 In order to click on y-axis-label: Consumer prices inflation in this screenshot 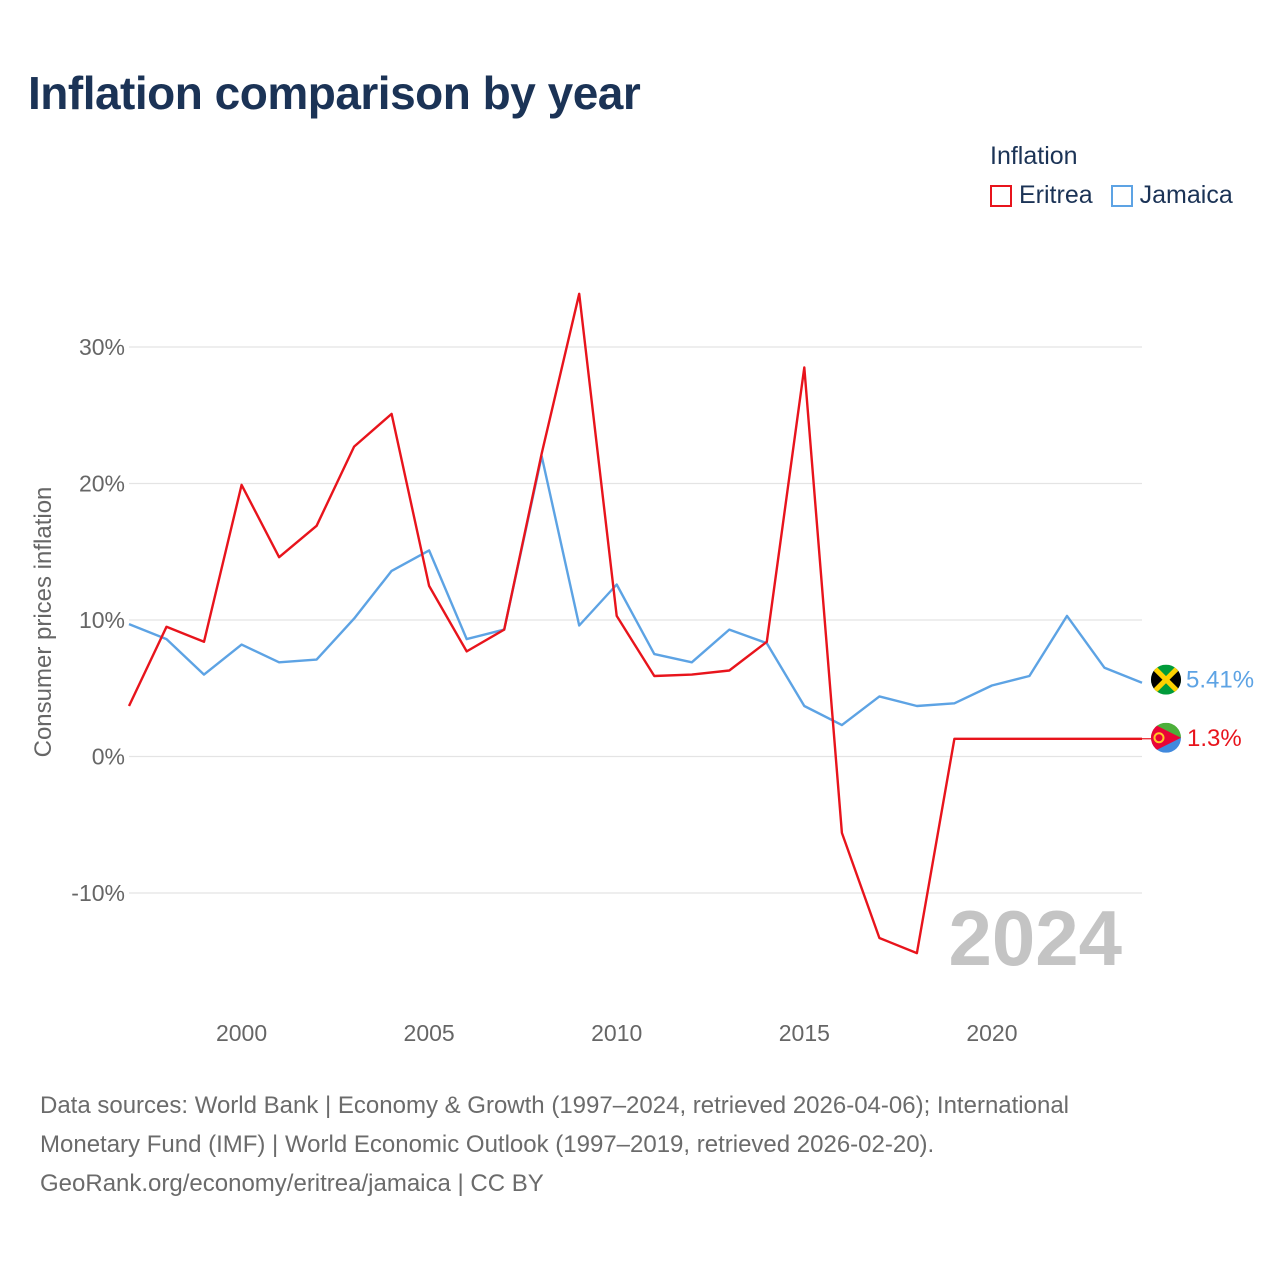, I will do `click(43, 622)`.